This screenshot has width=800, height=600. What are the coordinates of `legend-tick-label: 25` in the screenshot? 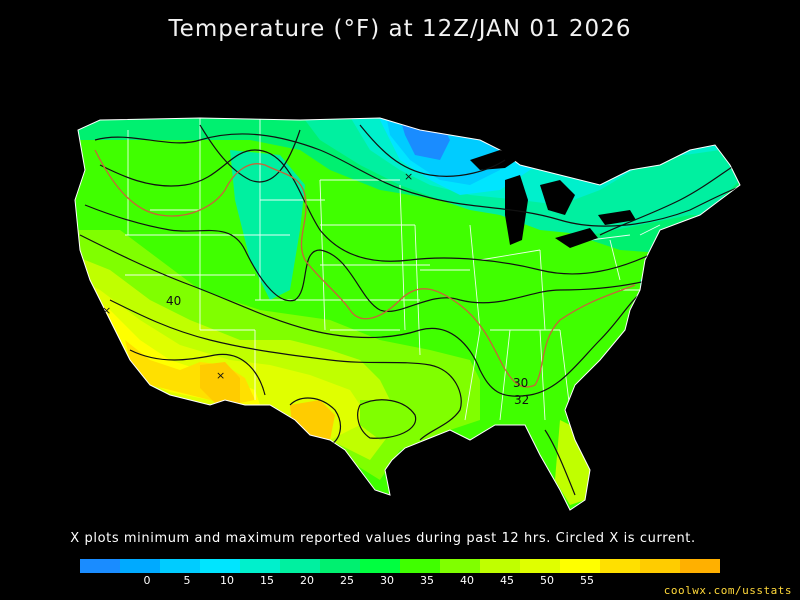 It's located at (347, 580).